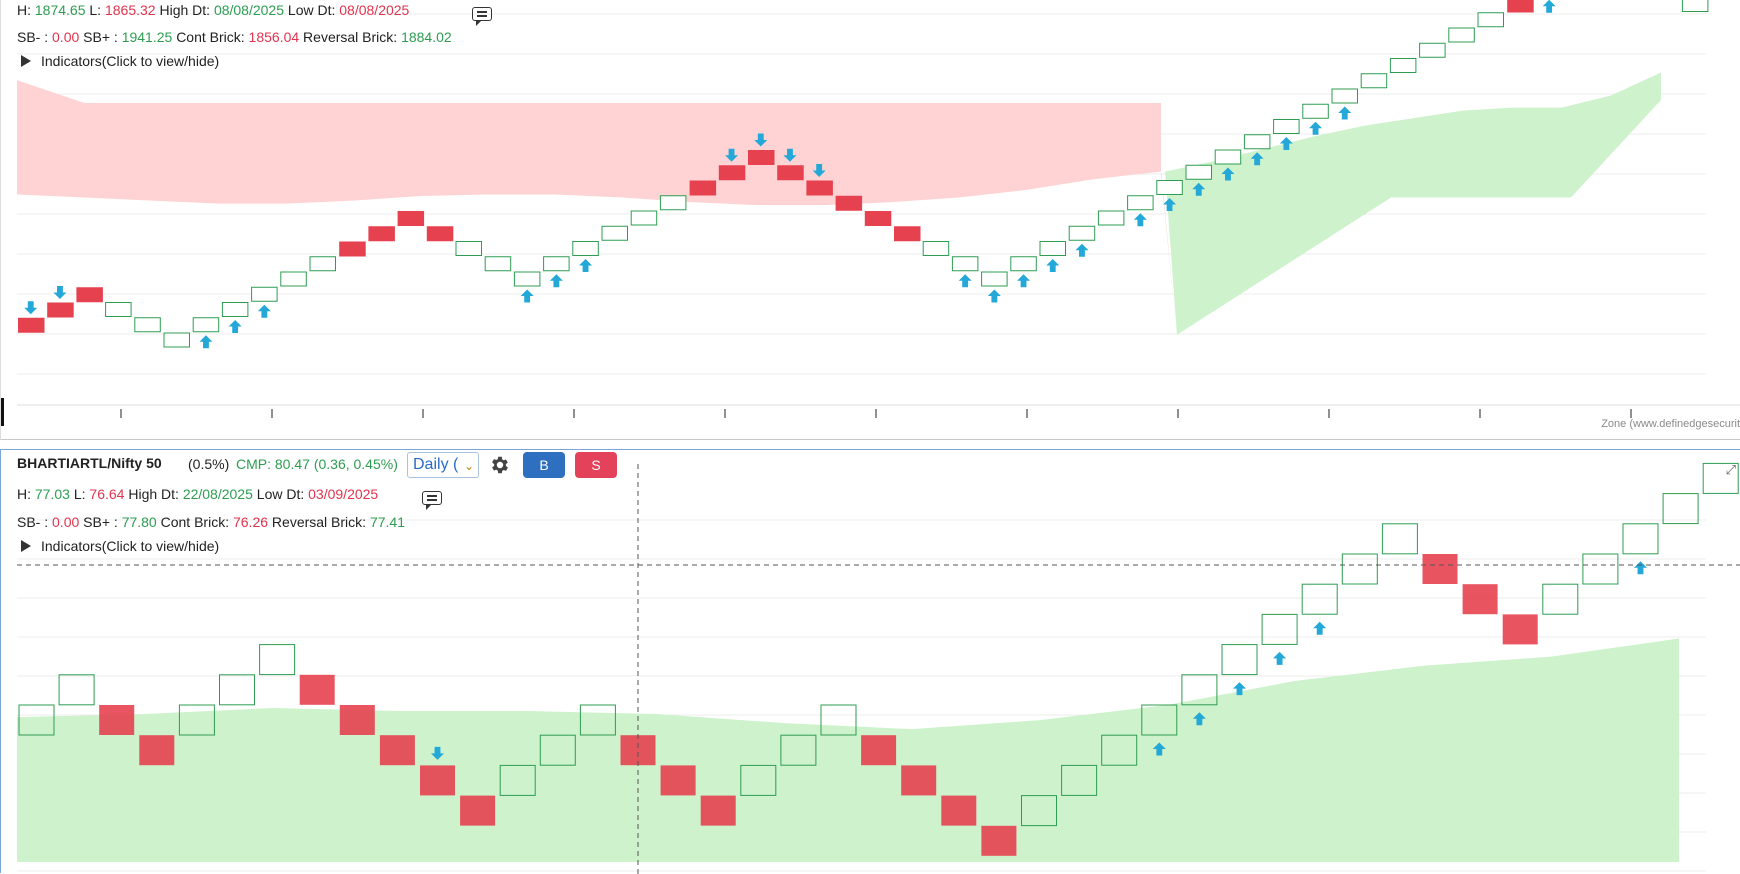  I want to click on top-high-date: 08/08/2025, so click(249, 10).